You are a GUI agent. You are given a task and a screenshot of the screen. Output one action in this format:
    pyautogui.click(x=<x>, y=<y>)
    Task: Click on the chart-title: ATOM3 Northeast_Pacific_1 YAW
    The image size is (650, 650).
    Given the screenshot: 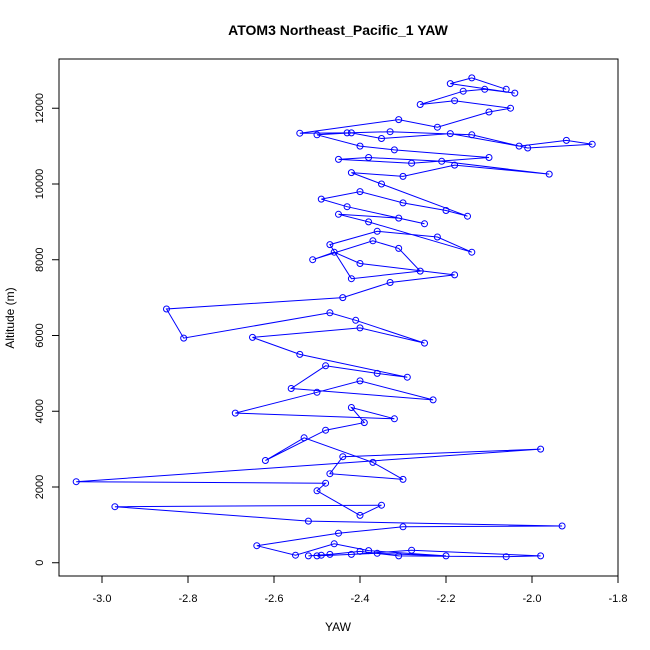 What is the action you would take?
    pyautogui.click(x=338, y=30)
    